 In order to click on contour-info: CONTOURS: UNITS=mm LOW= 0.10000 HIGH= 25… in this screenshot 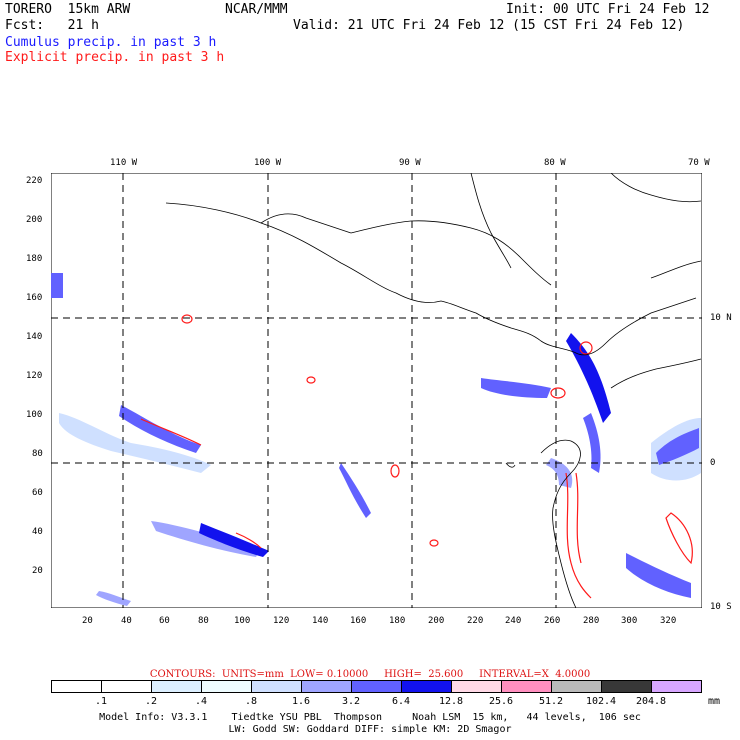, I will do `click(370, 674)`.